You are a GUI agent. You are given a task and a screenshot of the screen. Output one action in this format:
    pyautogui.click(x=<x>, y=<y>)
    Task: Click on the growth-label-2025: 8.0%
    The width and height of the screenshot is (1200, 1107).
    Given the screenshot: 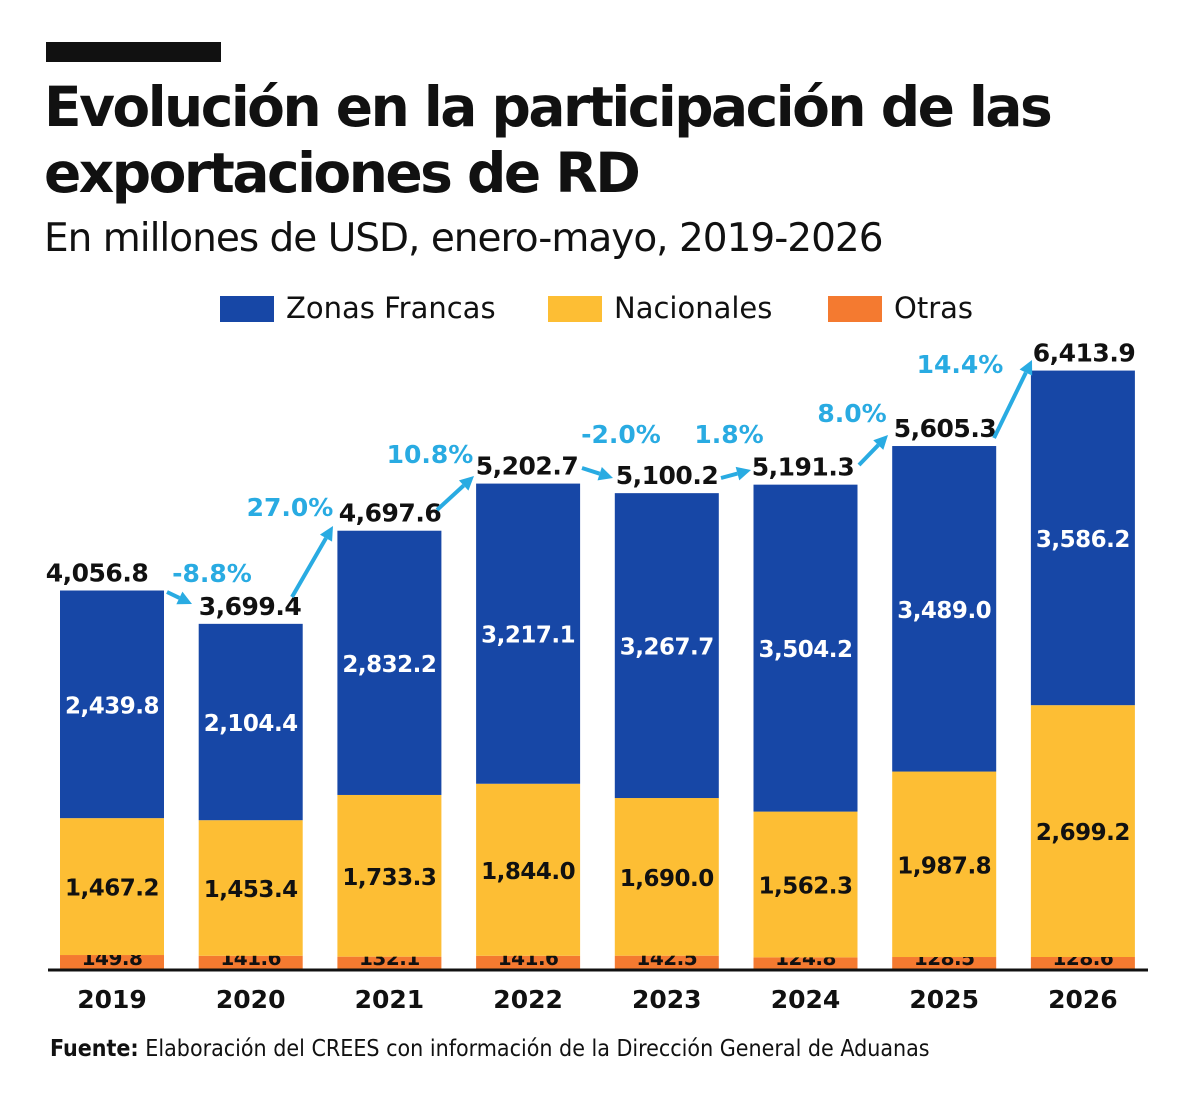 What is the action you would take?
    pyautogui.click(x=851, y=413)
    